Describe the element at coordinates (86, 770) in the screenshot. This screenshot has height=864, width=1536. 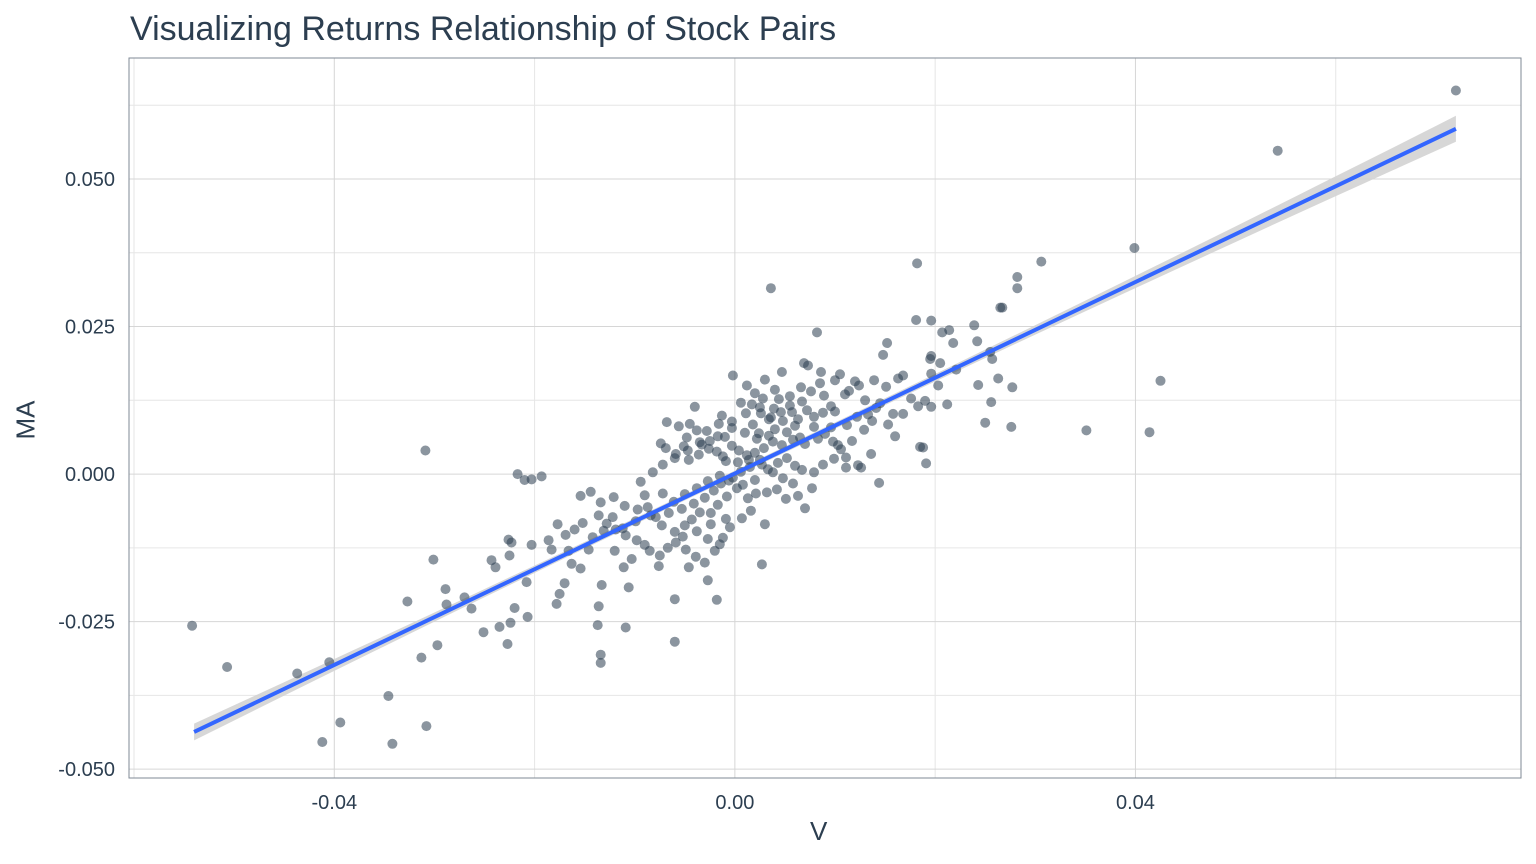
I see `y-tick-label: -0.050` at that location.